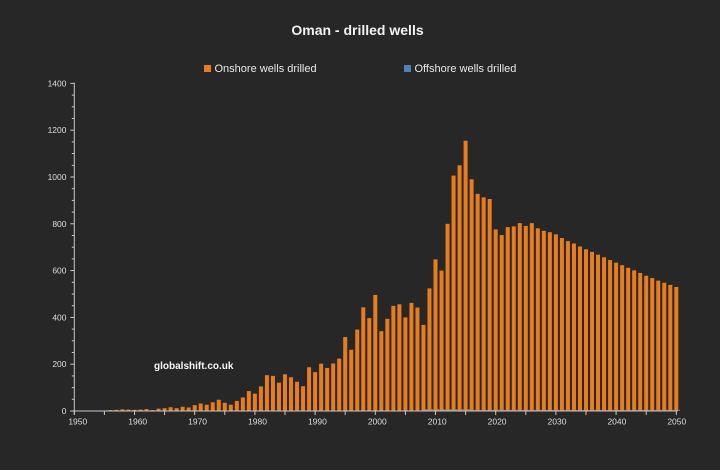  What do you see at coordinates (57, 83) in the screenshot?
I see `svg-text: 1400` at bounding box center [57, 83].